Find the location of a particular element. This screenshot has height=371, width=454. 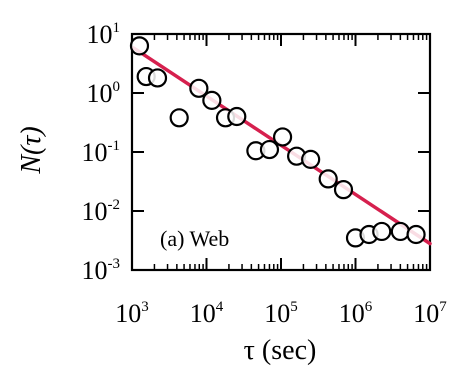

x-tick-label: 10⁴ is located at coordinates (207, 313).